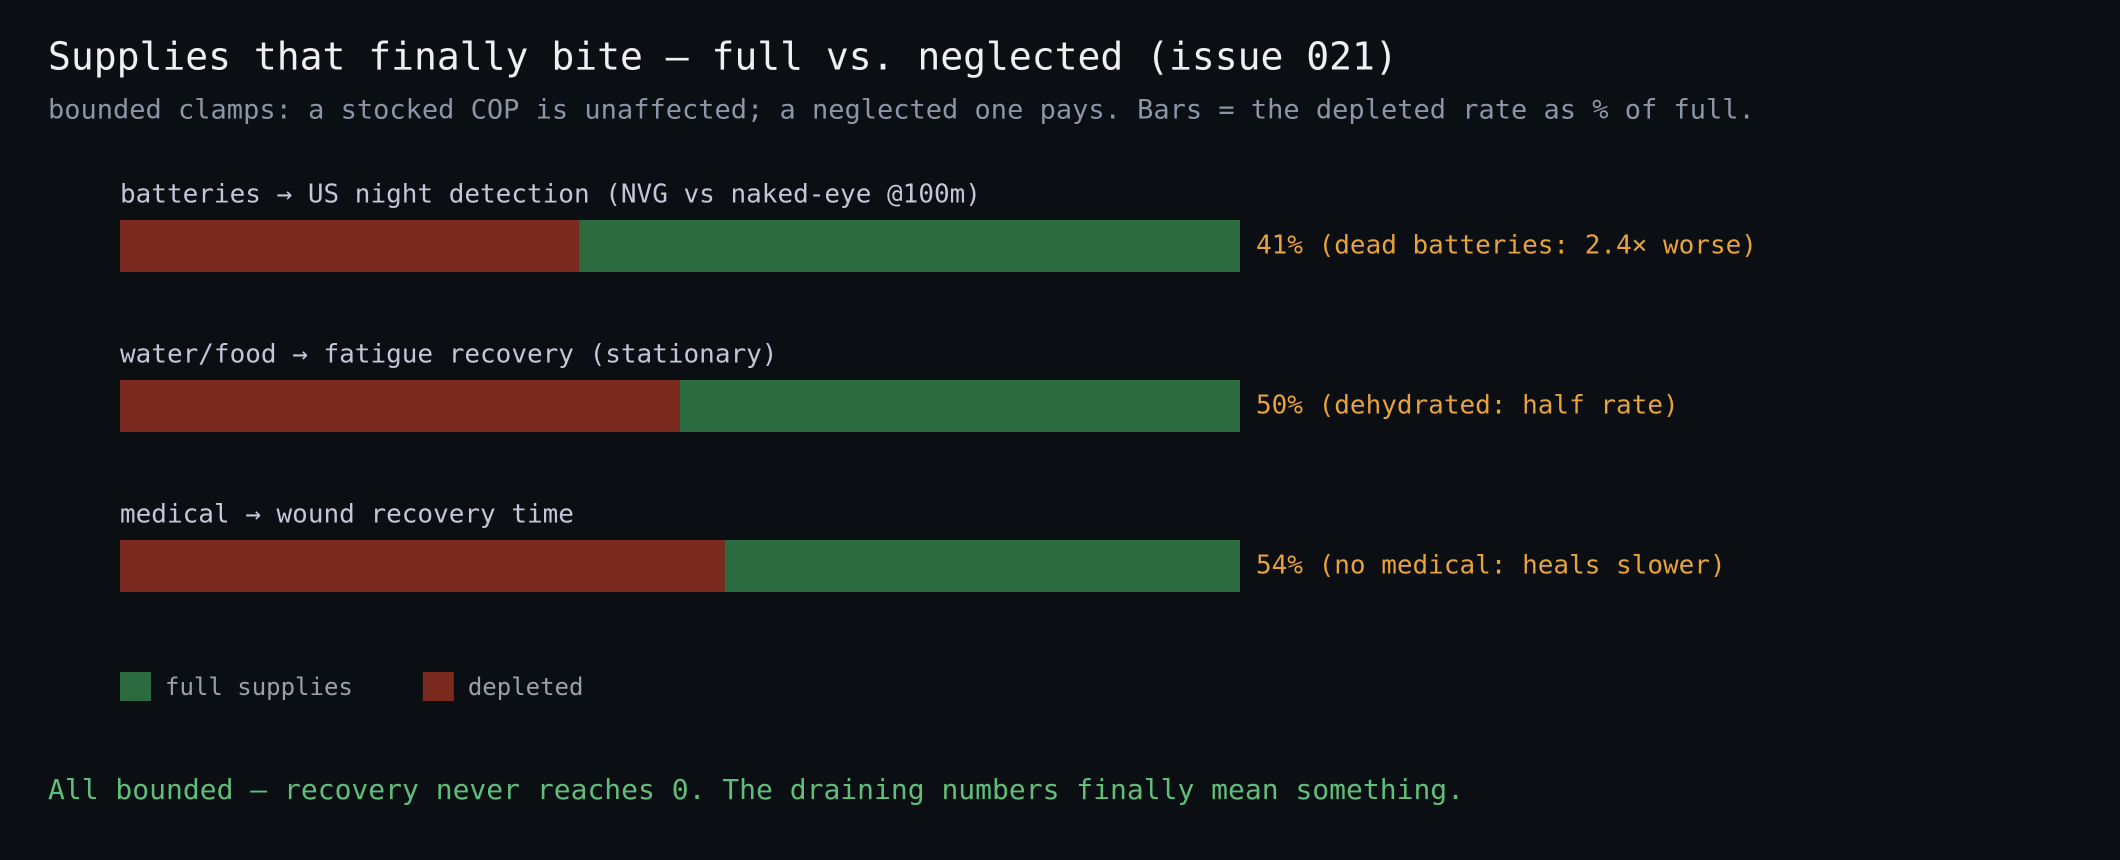  I want to click on category-label: medical → wound recovery time, so click(347, 515).